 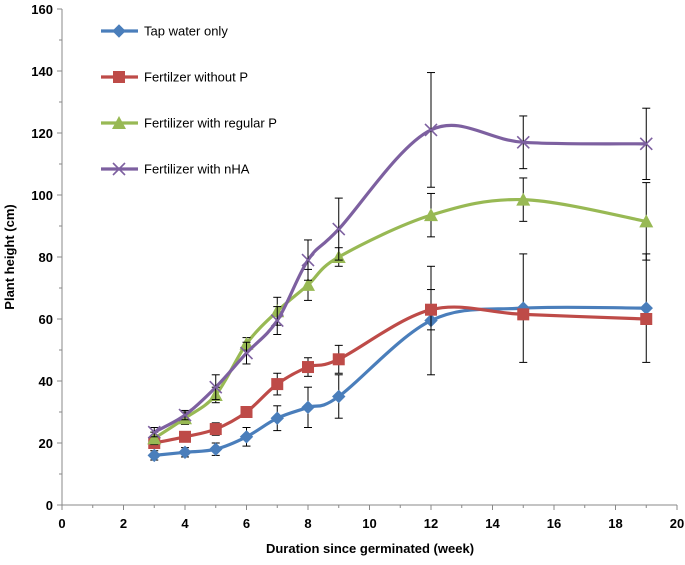 I want to click on legend-entry-3: Fertilizer with regular P, so click(x=189, y=123).